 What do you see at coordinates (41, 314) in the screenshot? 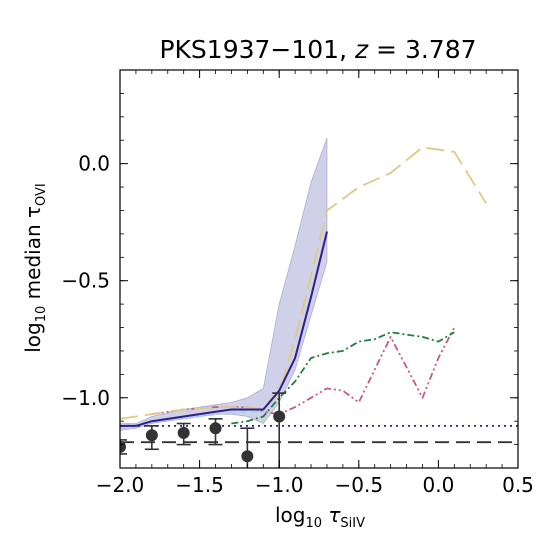
I see `y-axis-label-log-sub: 10` at bounding box center [41, 314].